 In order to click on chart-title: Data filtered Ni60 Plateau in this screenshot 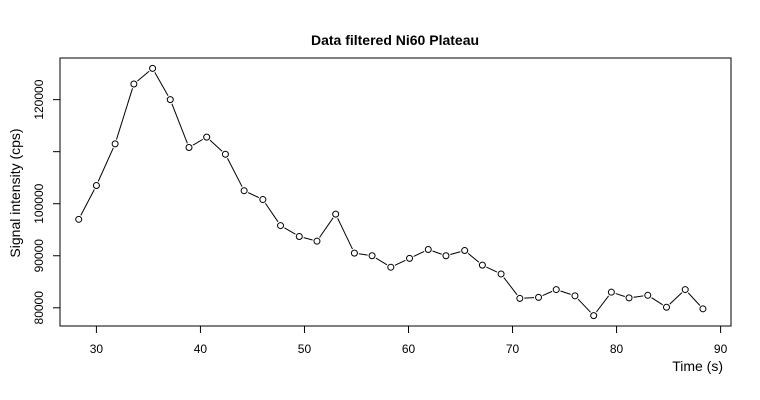, I will do `click(395, 40)`.